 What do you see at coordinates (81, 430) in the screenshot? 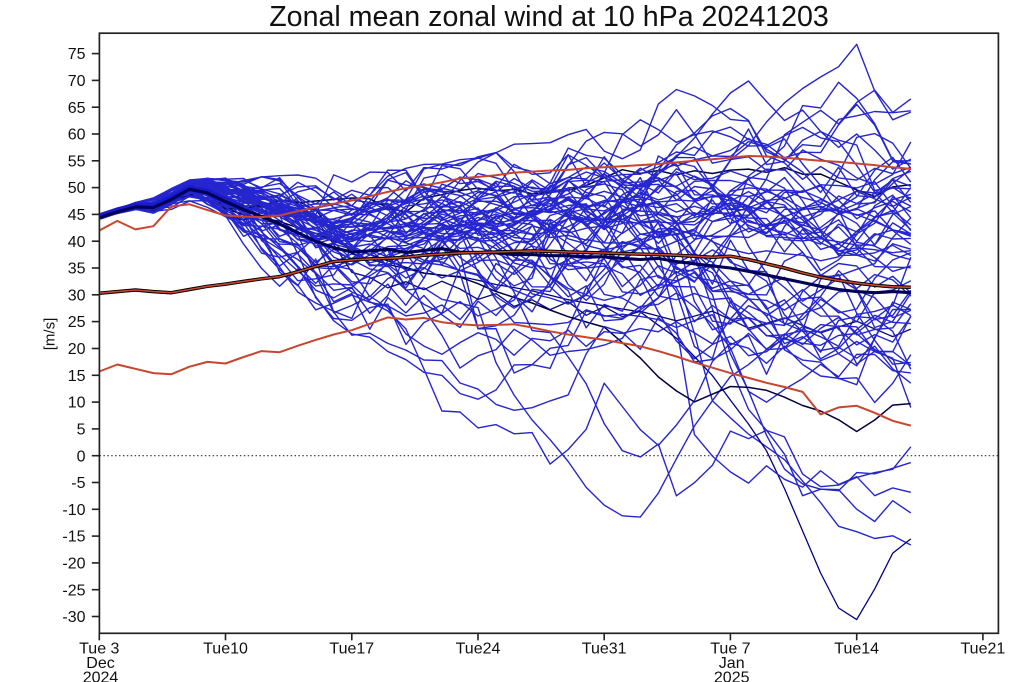
I see `svg-text: 5` at bounding box center [81, 430].